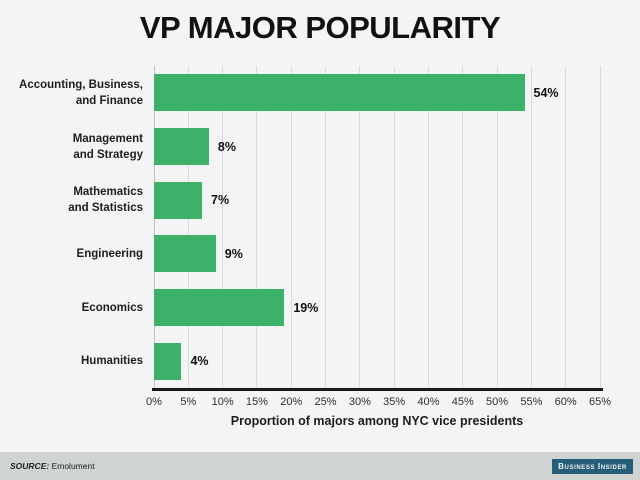 The image size is (640, 480). Describe the element at coordinates (592, 466) in the screenshot. I see `business-insider-logo: Business Insider` at that location.